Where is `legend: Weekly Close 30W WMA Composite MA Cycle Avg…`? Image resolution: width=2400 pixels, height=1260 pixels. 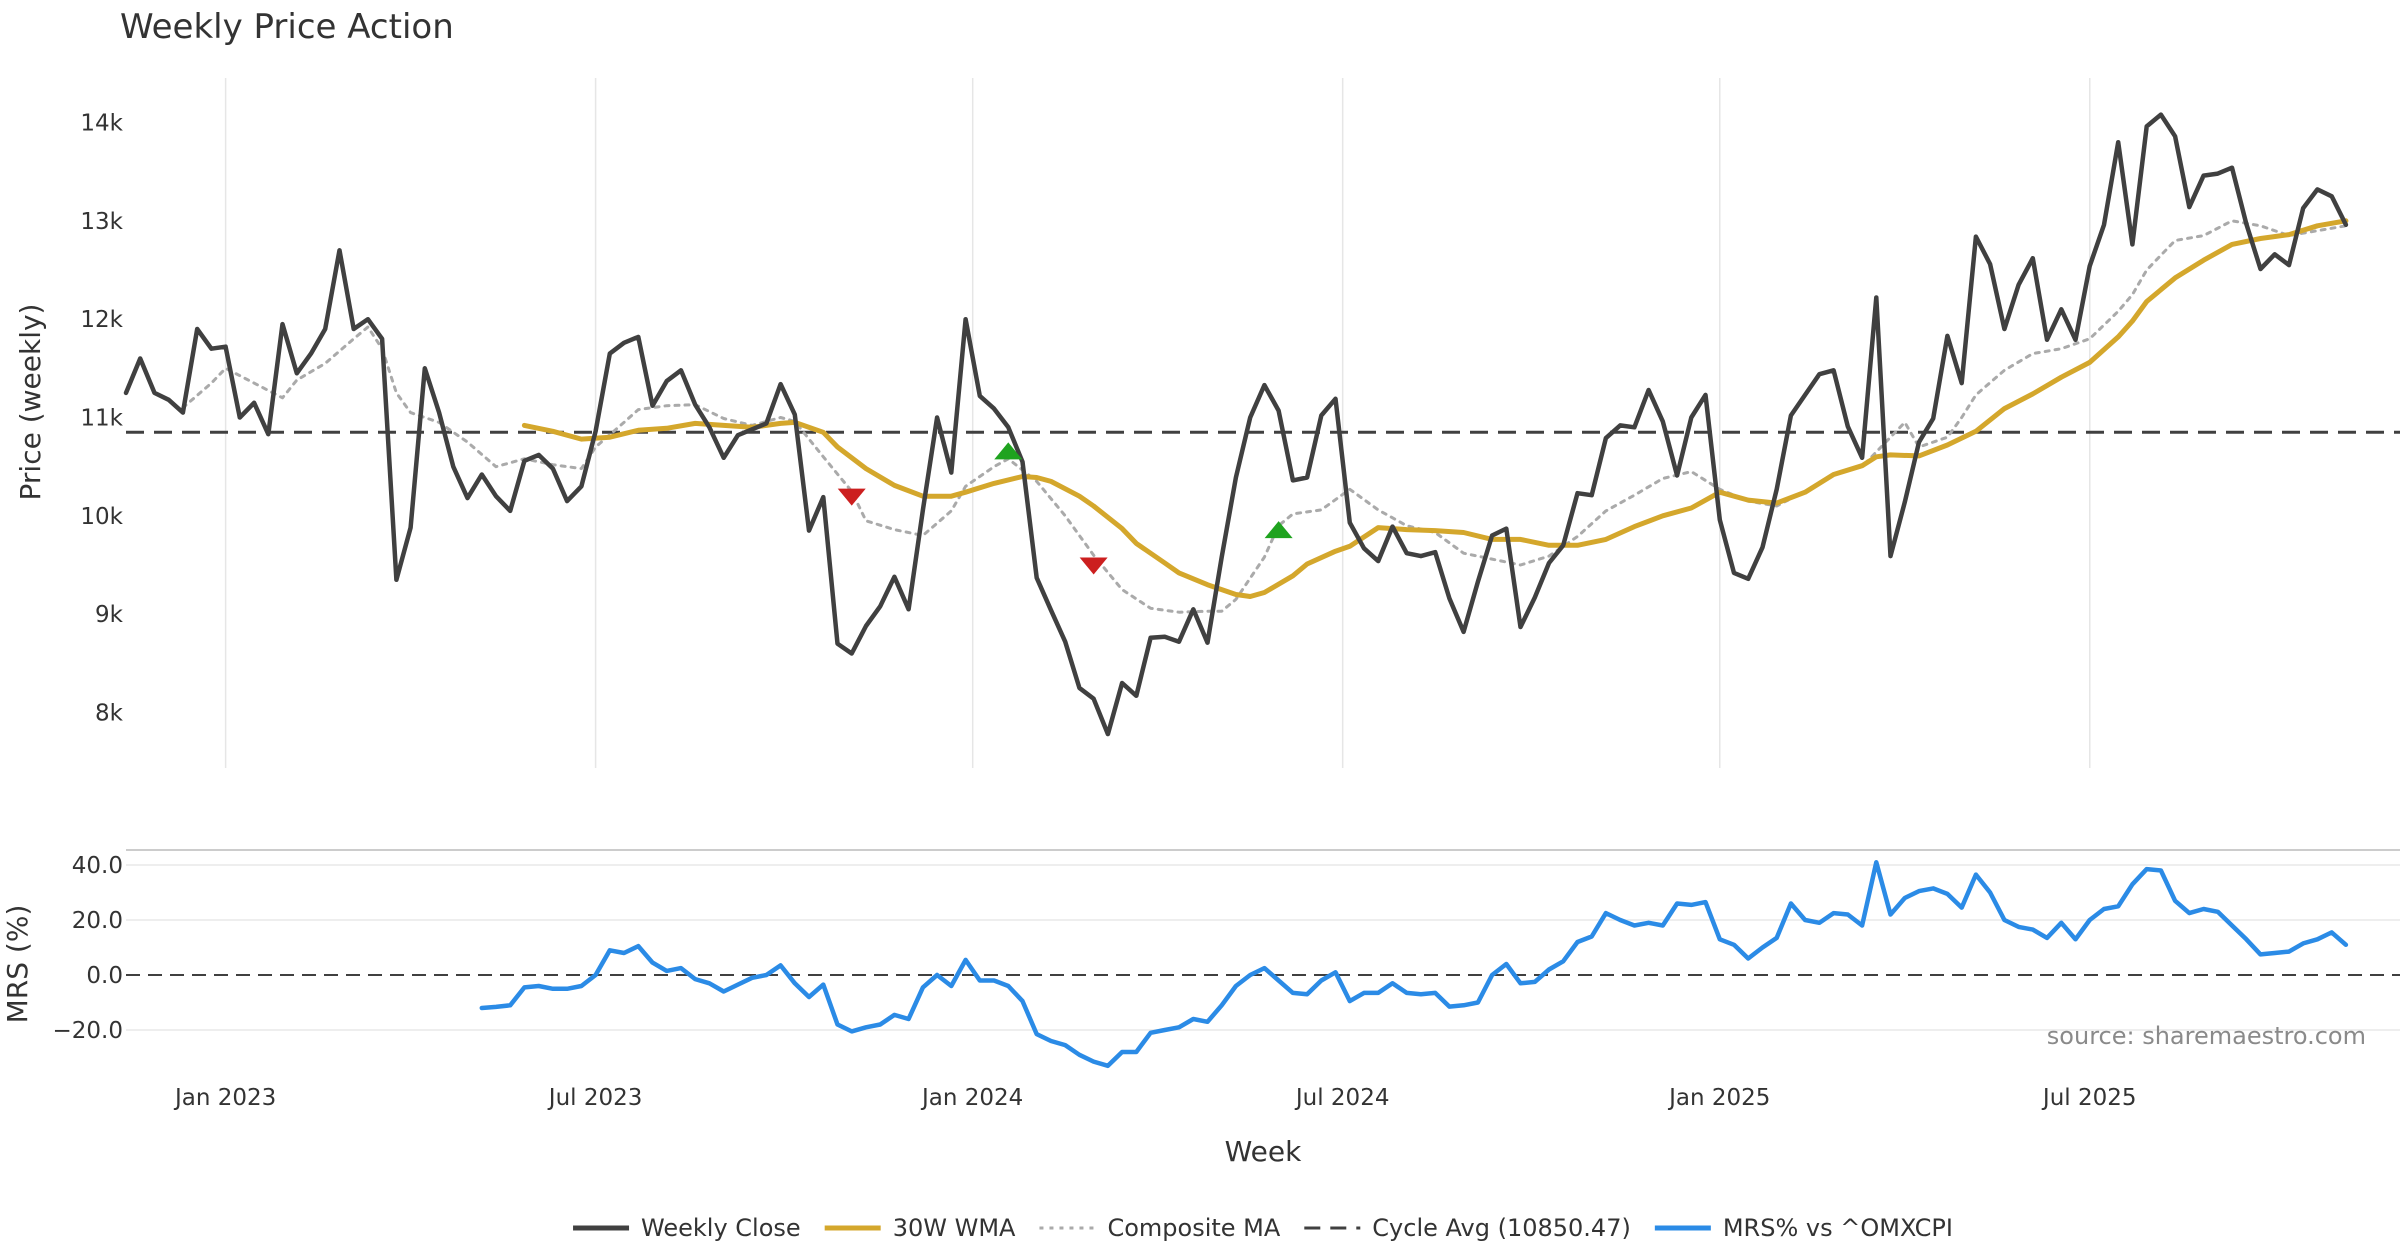 legend: Weekly Close 30W WMA Composite MA Cycle Avg… is located at coordinates (1263, 1228).